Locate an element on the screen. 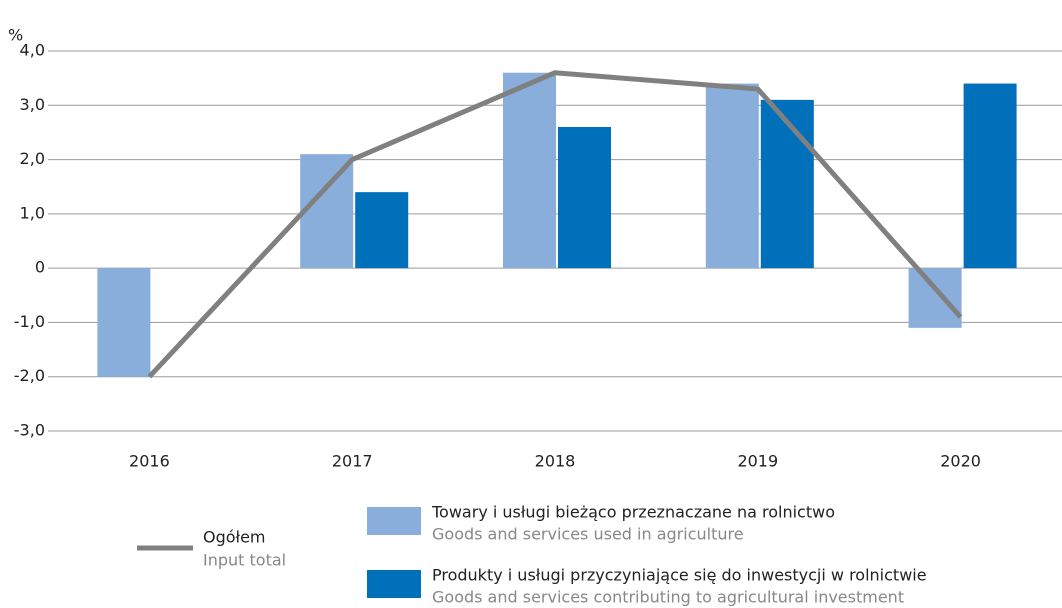 This screenshot has width=1062, height=608. y-tick-label: -3,0 is located at coordinates (29, 430).